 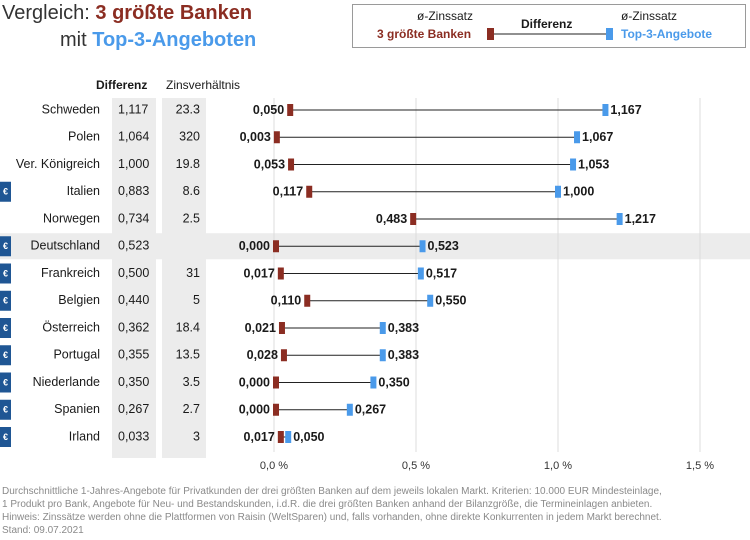 I want to click on differenz-value: 0,033, so click(x=133, y=436).